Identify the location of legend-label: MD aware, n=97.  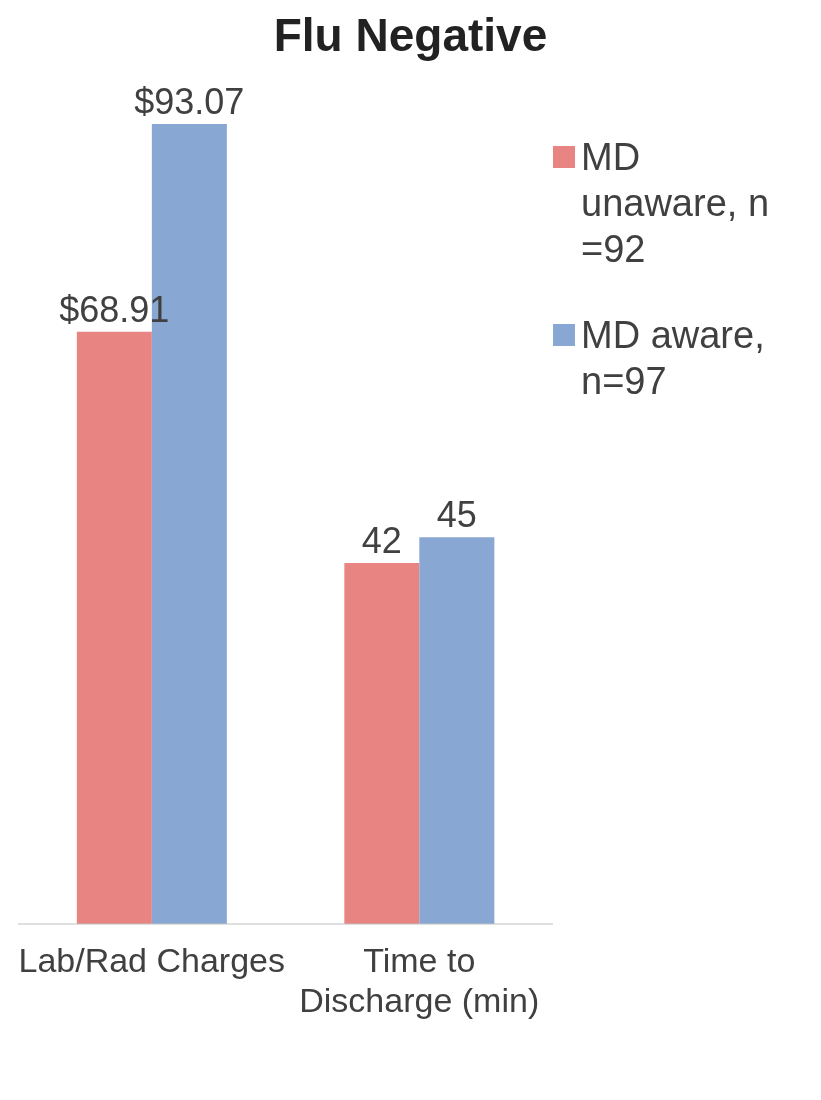
(673, 358).